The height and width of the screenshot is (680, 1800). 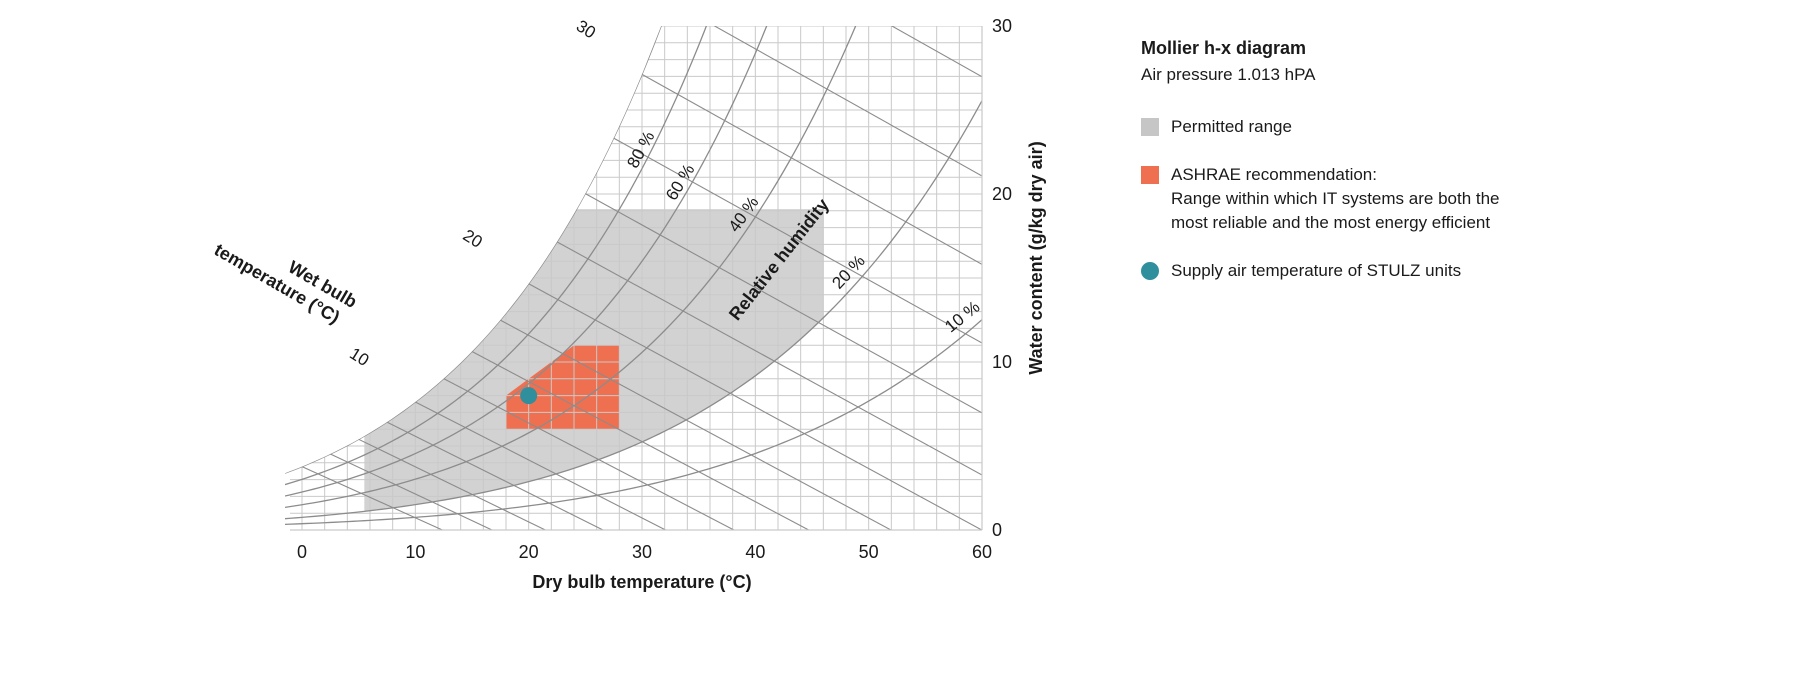 What do you see at coordinates (641, 582) in the screenshot?
I see `x-axis-label: Dry bulb temperature (°C)` at bounding box center [641, 582].